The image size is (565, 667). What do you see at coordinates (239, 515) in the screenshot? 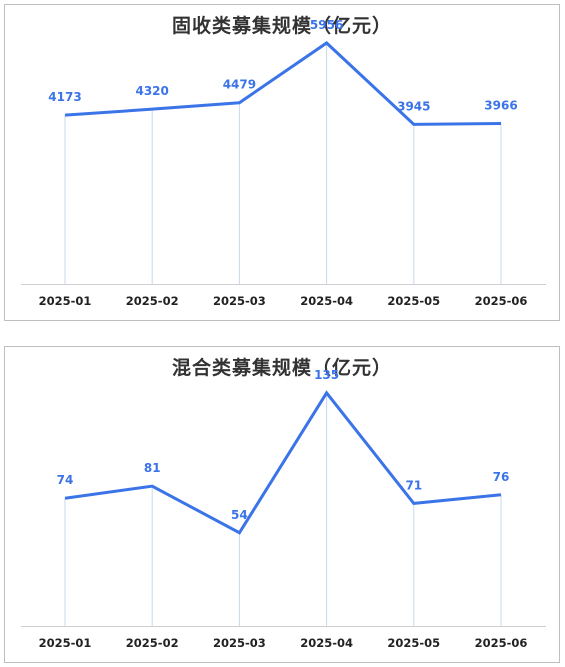
I see `data-label: 54` at bounding box center [239, 515].